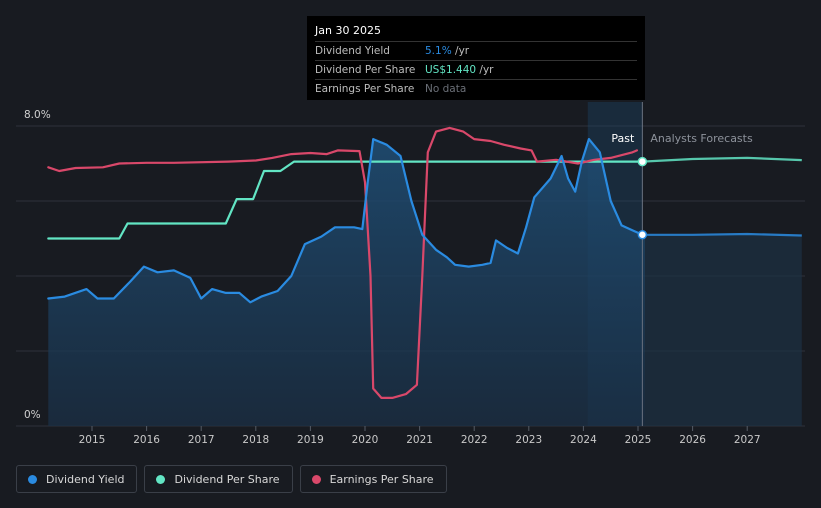 Image resolution: width=821 pixels, height=508 pixels. Describe the element at coordinates (419, 440) in the screenshot. I see `x-tick-label: 2021` at that location.